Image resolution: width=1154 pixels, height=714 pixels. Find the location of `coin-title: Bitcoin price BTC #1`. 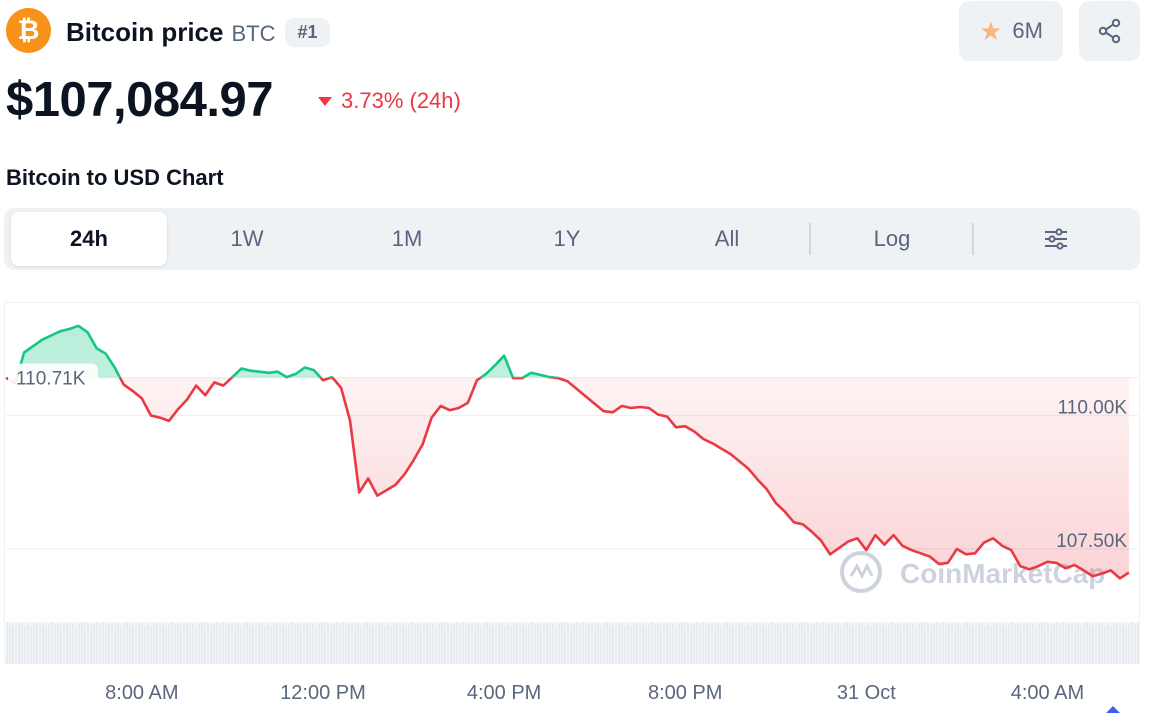

coin-title: Bitcoin price BTC #1 is located at coordinates (198, 32).